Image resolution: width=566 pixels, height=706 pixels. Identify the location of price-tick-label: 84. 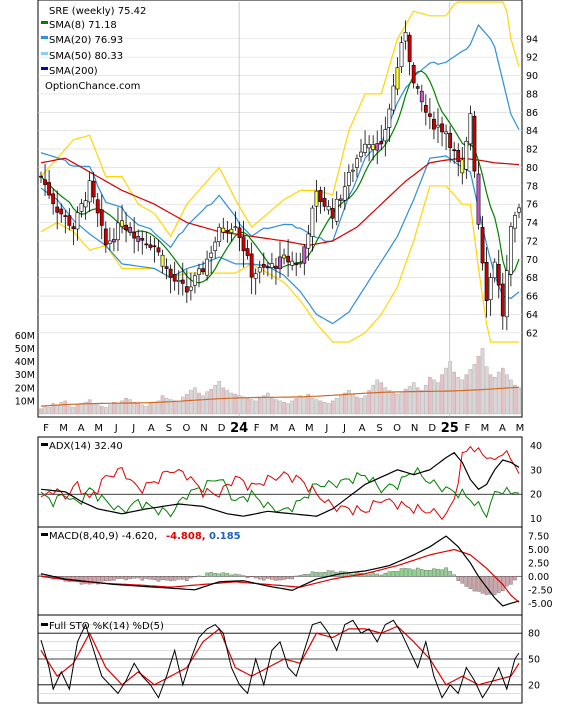
(532, 131).